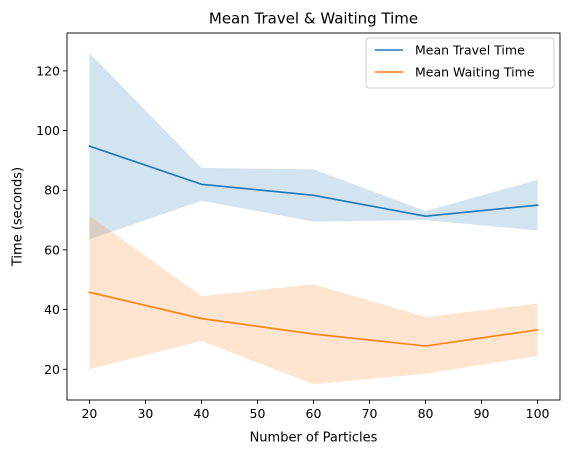 This screenshot has width=571, height=455. Describe the element at coordinates (89, 413) in the screenshot. I see `x-tick-label: 20` at that location.